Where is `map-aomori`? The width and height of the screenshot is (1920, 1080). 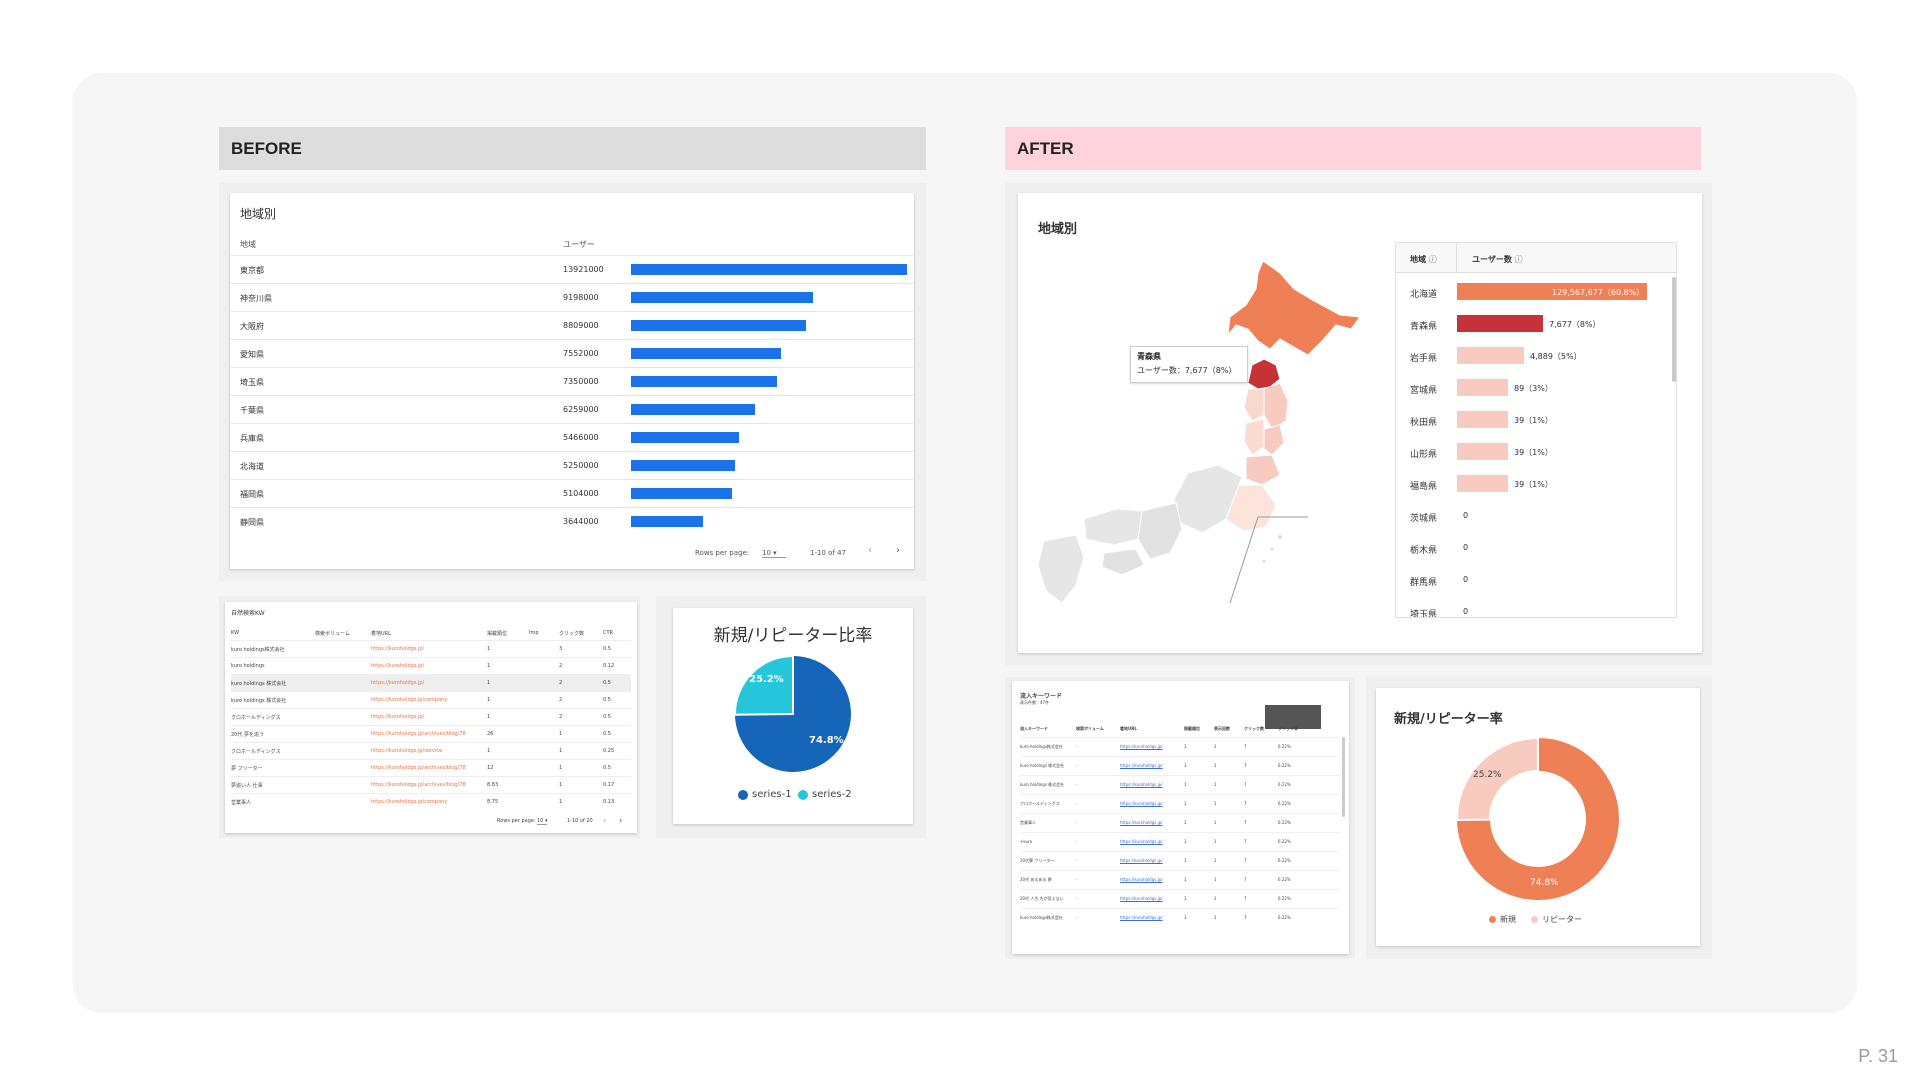
map-aomori is located at coordinates (1264, 374).